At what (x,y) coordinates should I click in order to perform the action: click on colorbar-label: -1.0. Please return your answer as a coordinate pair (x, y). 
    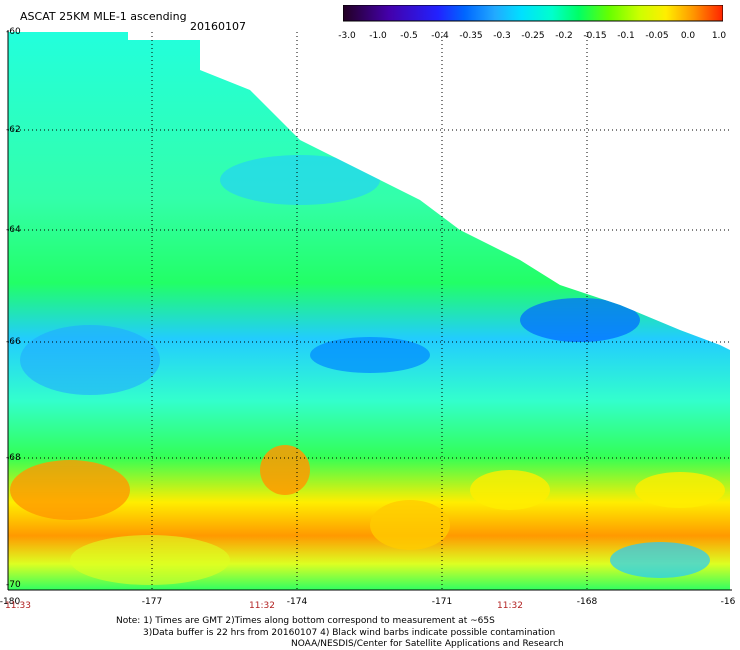
    Looking at the image, I should click on (378, 36).